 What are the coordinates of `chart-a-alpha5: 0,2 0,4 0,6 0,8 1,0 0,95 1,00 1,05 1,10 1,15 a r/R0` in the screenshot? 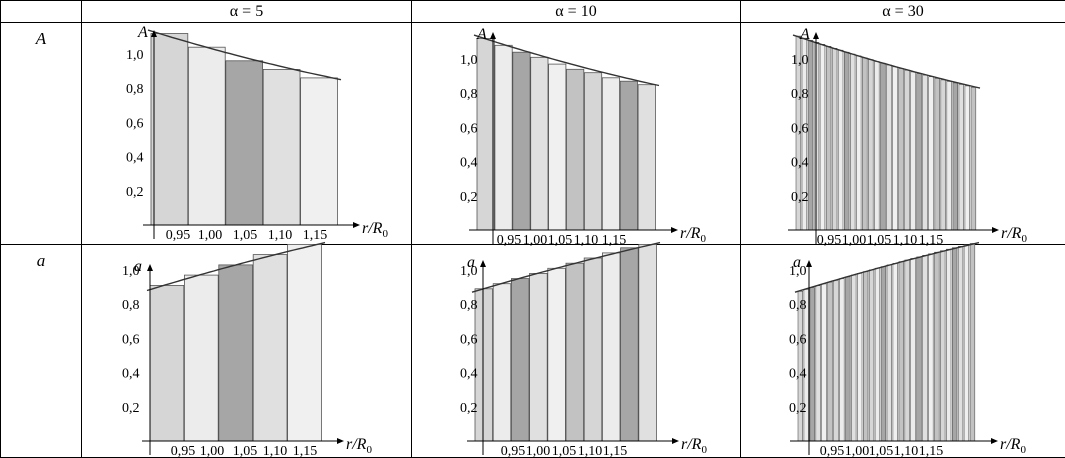 It's located at (247, 349).